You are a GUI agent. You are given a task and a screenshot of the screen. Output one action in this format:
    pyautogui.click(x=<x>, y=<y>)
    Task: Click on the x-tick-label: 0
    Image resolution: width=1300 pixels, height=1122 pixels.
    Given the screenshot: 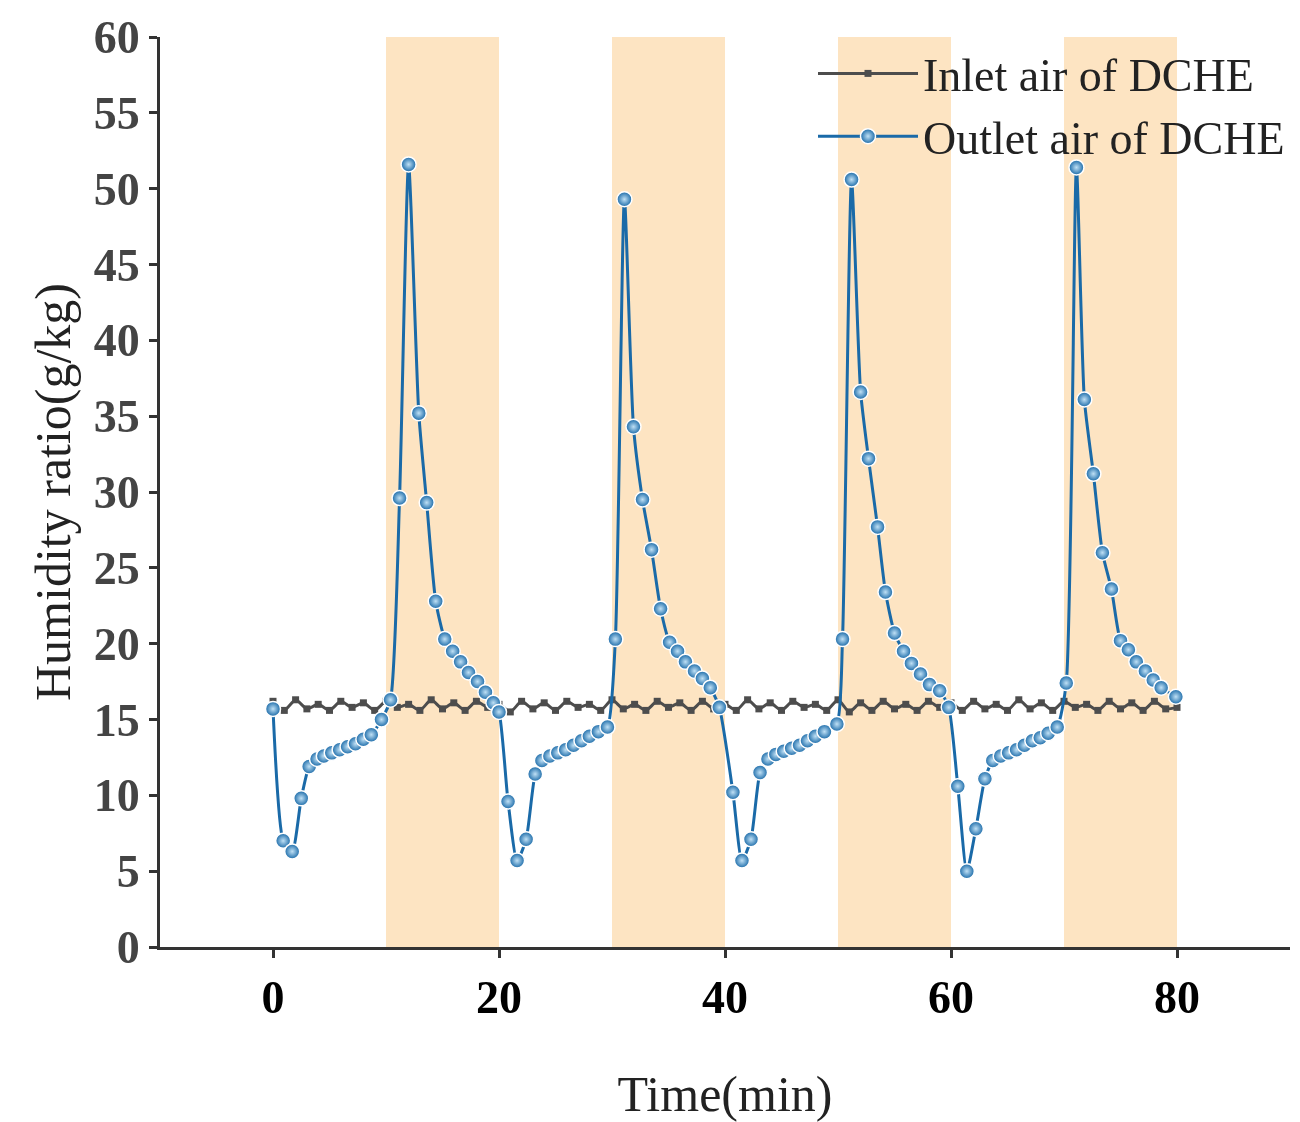 What is the action you would take?
    pyautogui.click(x=273, y=998)
    